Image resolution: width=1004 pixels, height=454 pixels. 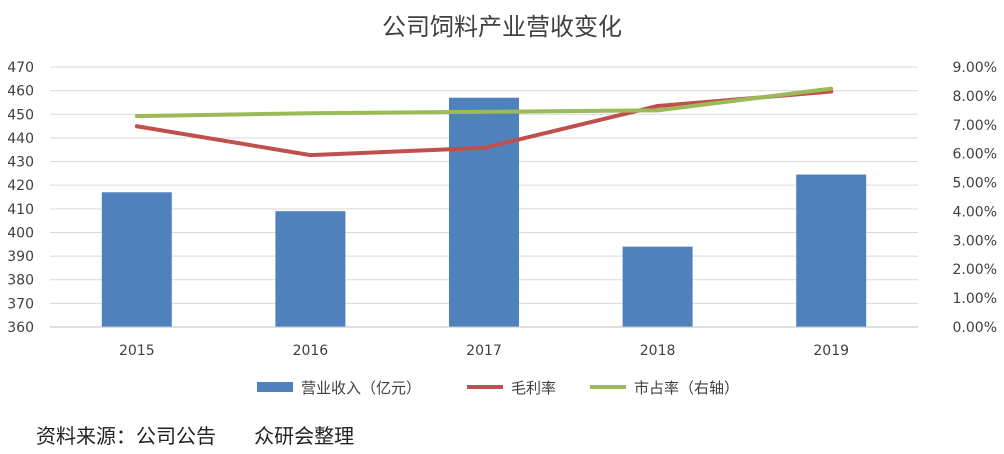 I want to click on x-axis: 2015 2016 2017 2018 2019, so click(x=484, y=342).